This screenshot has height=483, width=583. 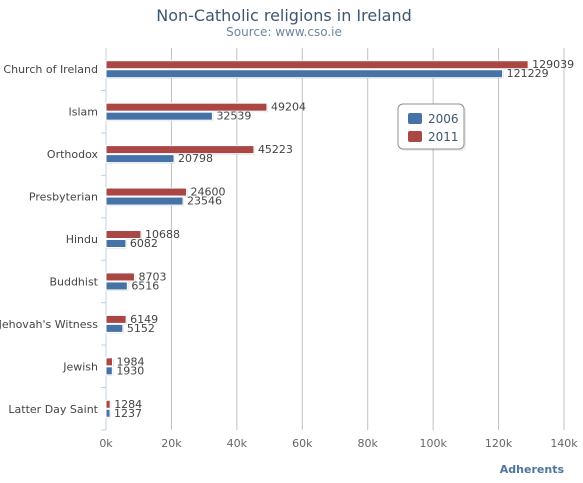 What do you see at coordinates (106, 443) in the screenshot?
I see `x-tick-label: 0k` at bounding box center [106, 443].